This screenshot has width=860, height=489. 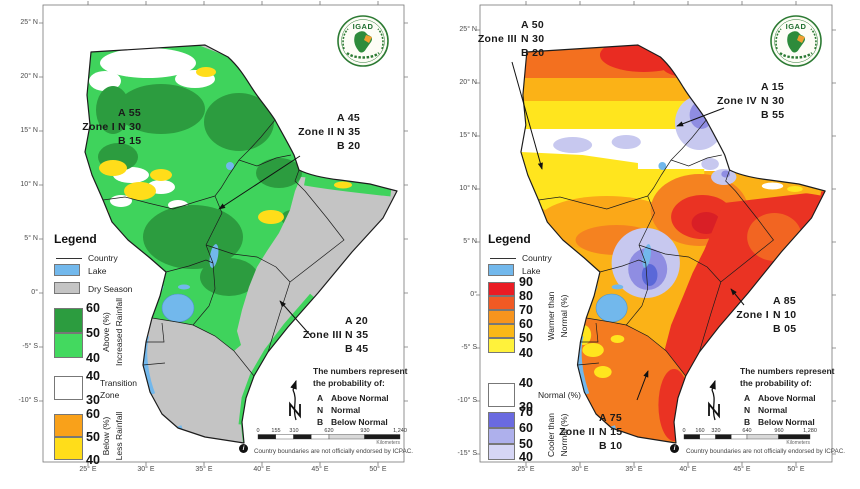 I want to click on note-key: N, so click(x=320, y=410).